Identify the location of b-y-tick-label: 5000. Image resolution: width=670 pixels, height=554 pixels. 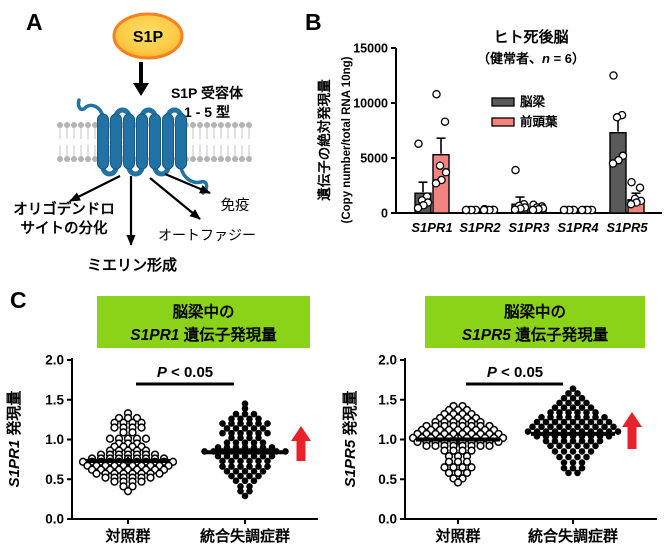
(374, 159).